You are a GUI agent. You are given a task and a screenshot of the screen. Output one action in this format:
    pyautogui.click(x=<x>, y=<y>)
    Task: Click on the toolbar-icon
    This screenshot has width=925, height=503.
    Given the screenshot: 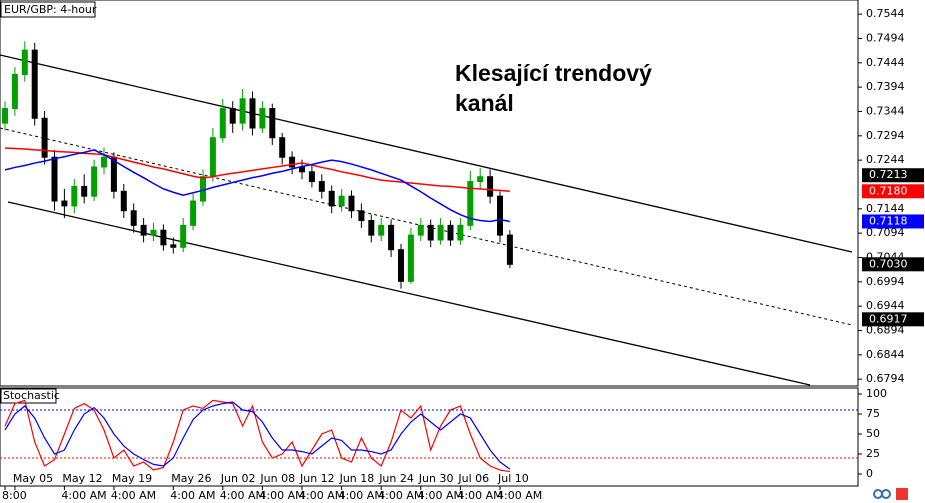 What is the action you would take?
    pyautogui.click(x=890, y=494)
    